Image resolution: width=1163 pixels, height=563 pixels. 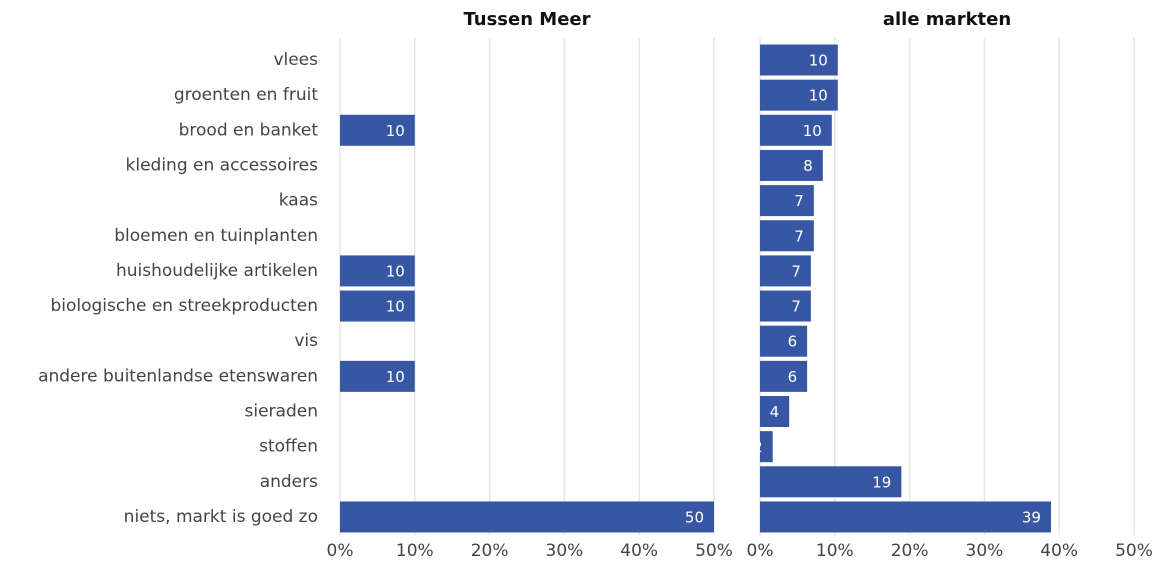 I want to click on value-label: 50, so click(x=694, y=517).